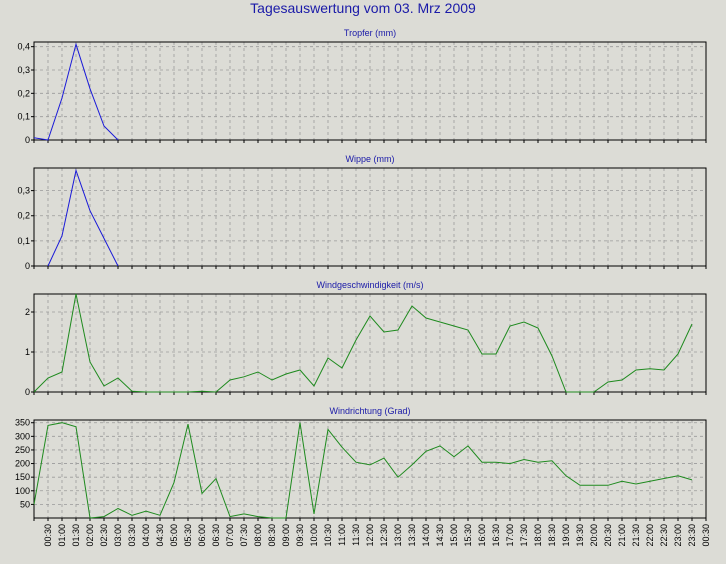 Image resolution: width=726 pixels, height=564 pixels. I want to click on x-tick-label: 15:30, so click(468, 535).